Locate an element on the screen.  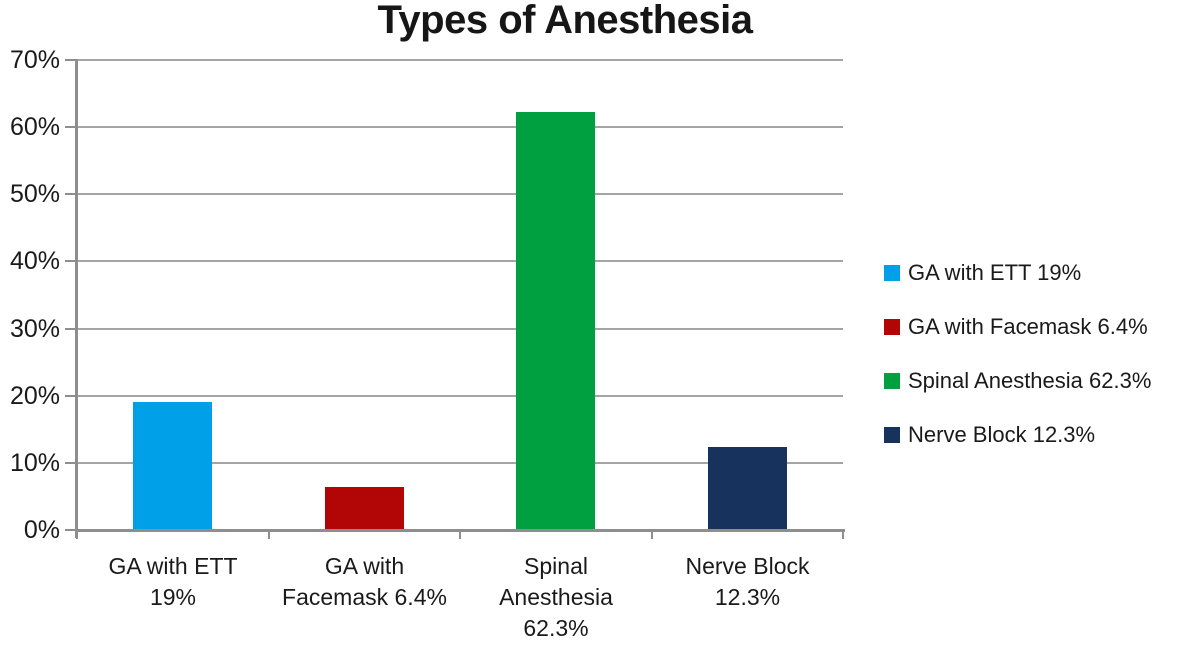
bar-spinal-anesthesia-62-3- is located at coordinates (556, 320).